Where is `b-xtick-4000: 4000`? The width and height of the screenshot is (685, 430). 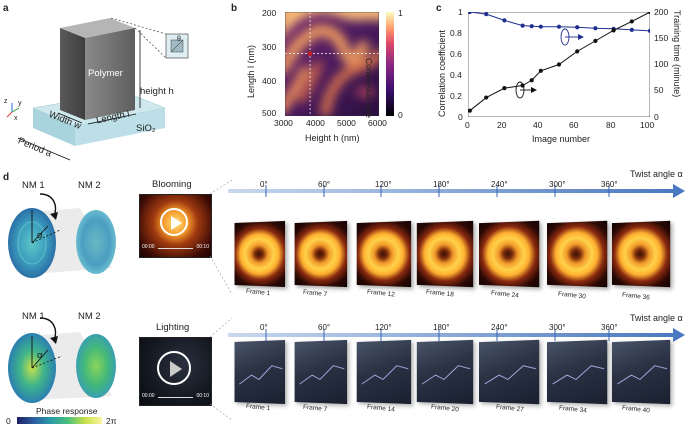 b-xtick-4000: 4000 is located at coordinates (315, 123).